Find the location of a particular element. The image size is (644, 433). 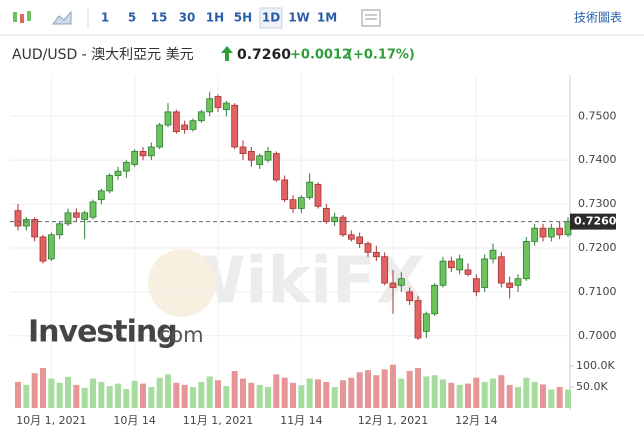

last-price-box is located at coordinates (593, 221).